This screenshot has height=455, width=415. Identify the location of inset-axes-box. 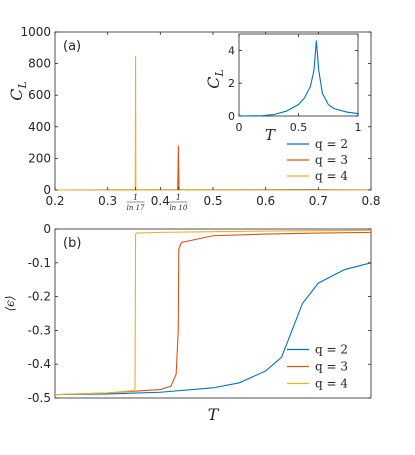
(298, 75).